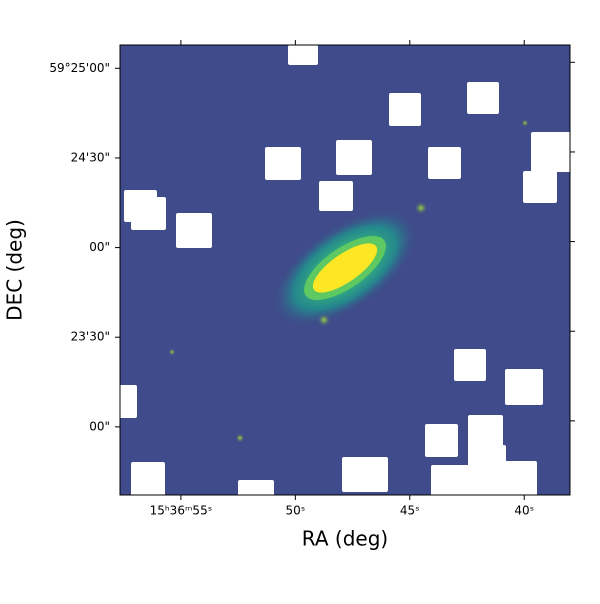 Image resolution: width=600 pixels, height=604 pixels. What do you see at coordinates (345, 539) in the screenshot?
I see `x-axis-label: RA (deg)` at bounding box center [345, 539].